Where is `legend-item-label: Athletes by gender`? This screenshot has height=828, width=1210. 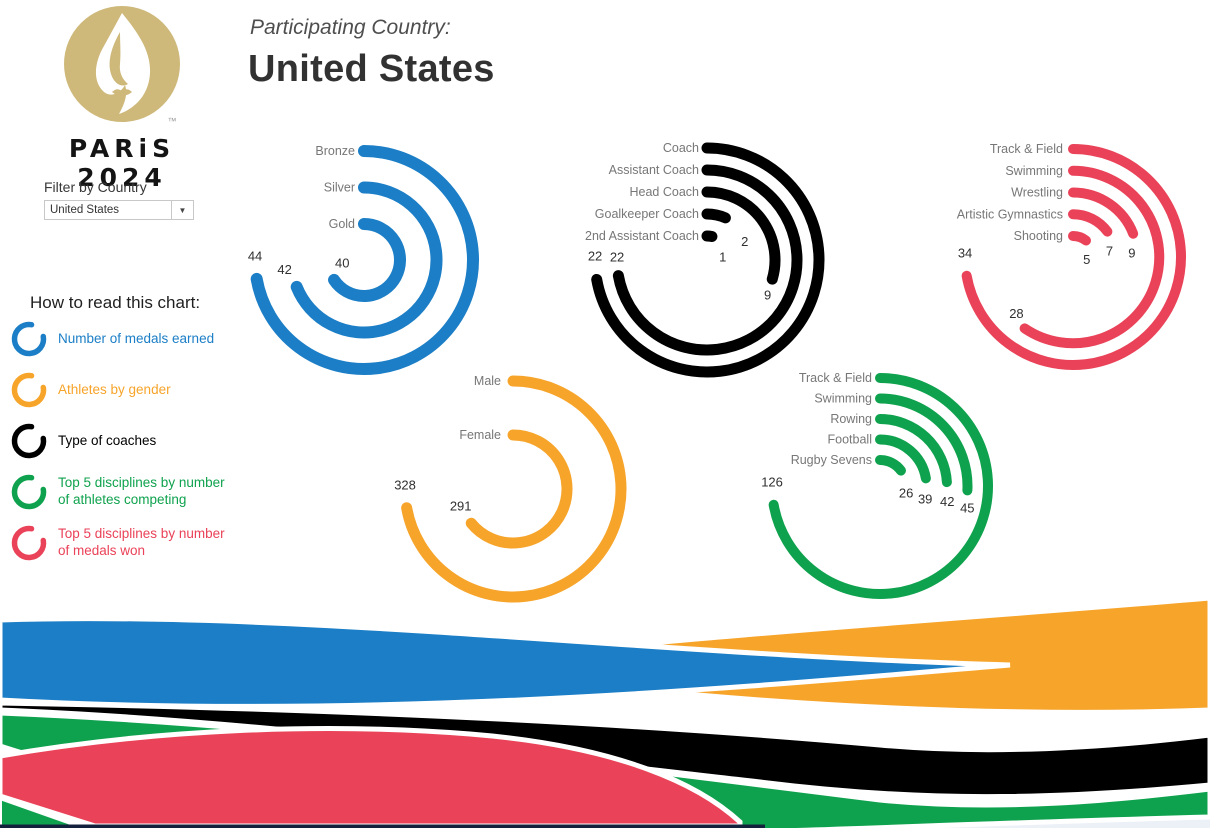 legend-item-label: Athletes by gender is located at coordinates (114, 389).